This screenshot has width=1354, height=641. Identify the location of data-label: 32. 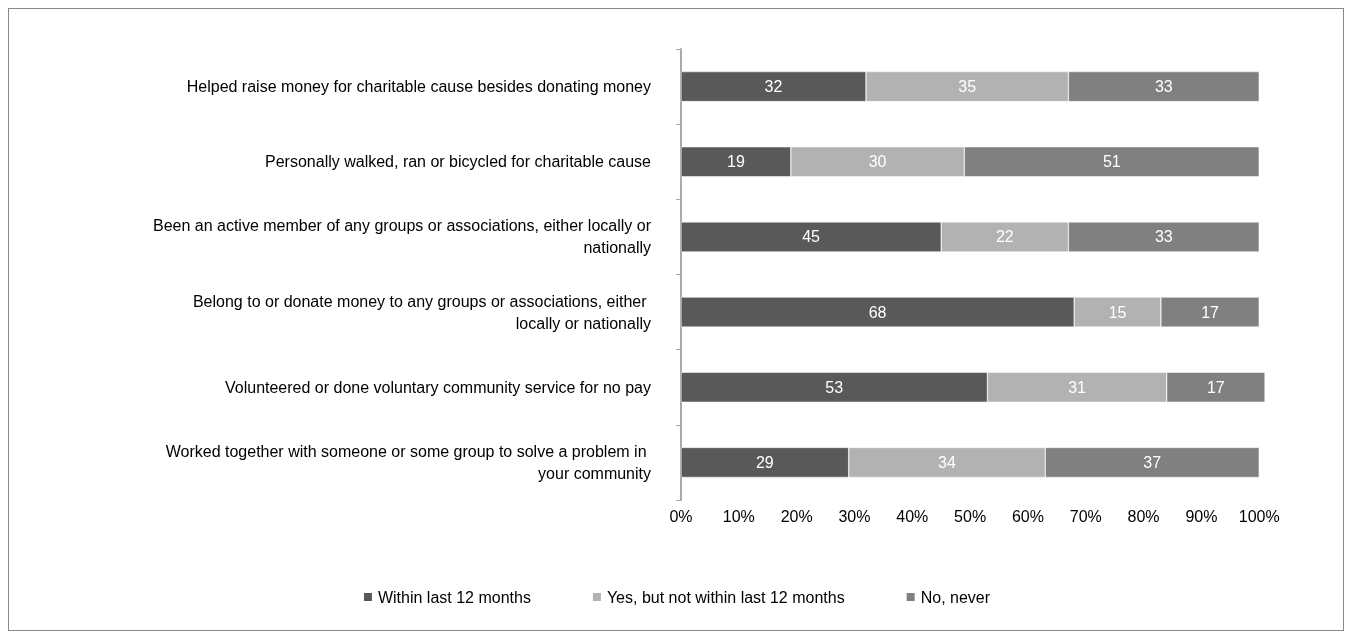
(773, 87).